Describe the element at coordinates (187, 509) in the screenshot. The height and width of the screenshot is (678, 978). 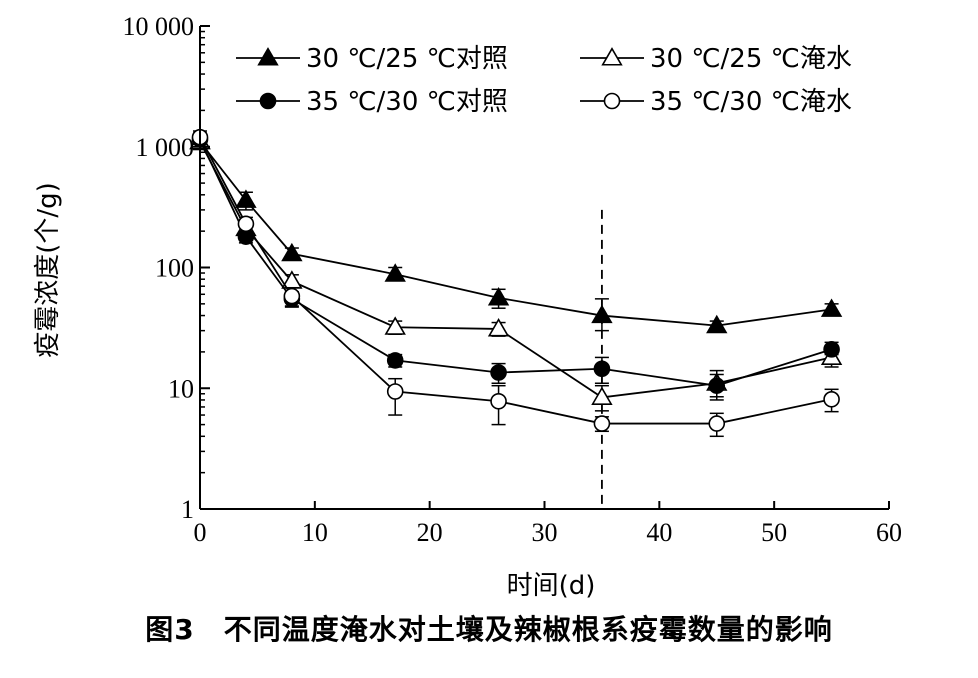
I see `y-tick-label: 1` at that location.